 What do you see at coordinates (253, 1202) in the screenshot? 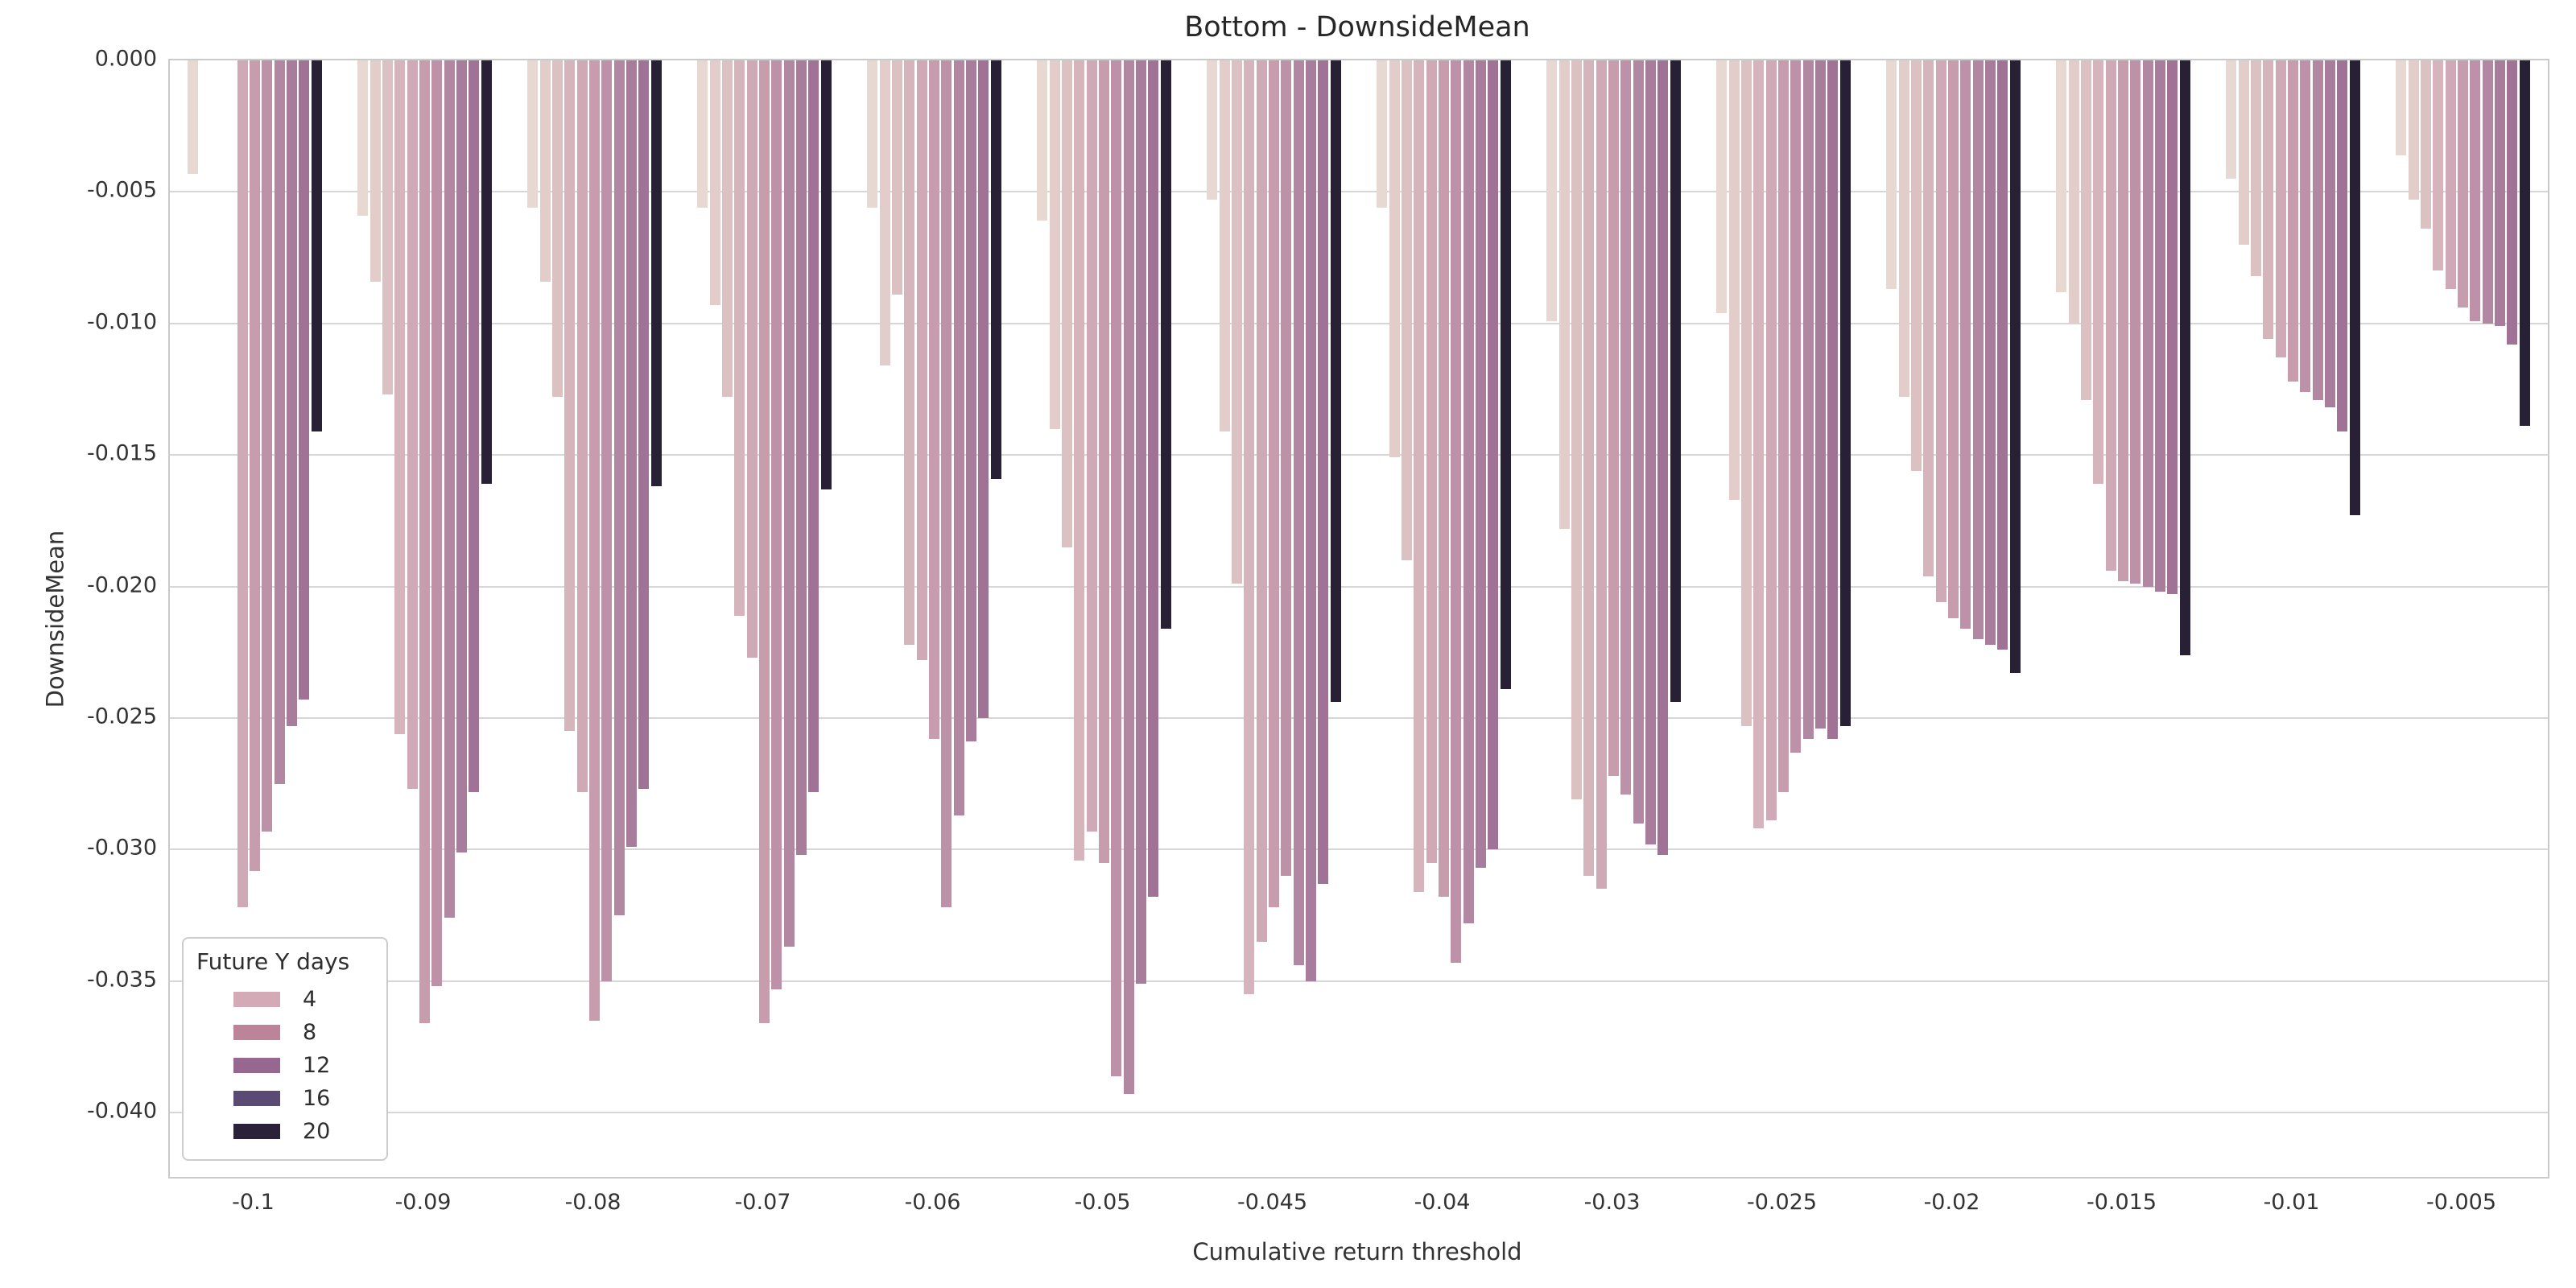
I see `x-tick-label: -0.1` at bounding box center [253, 1202].